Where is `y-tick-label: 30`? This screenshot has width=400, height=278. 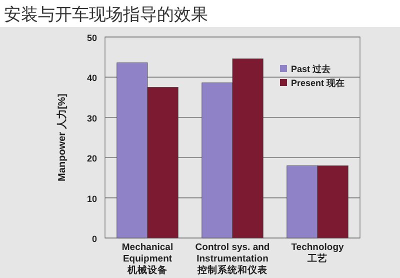
y-tick-label: 30 is located at coordinates (91, 118).